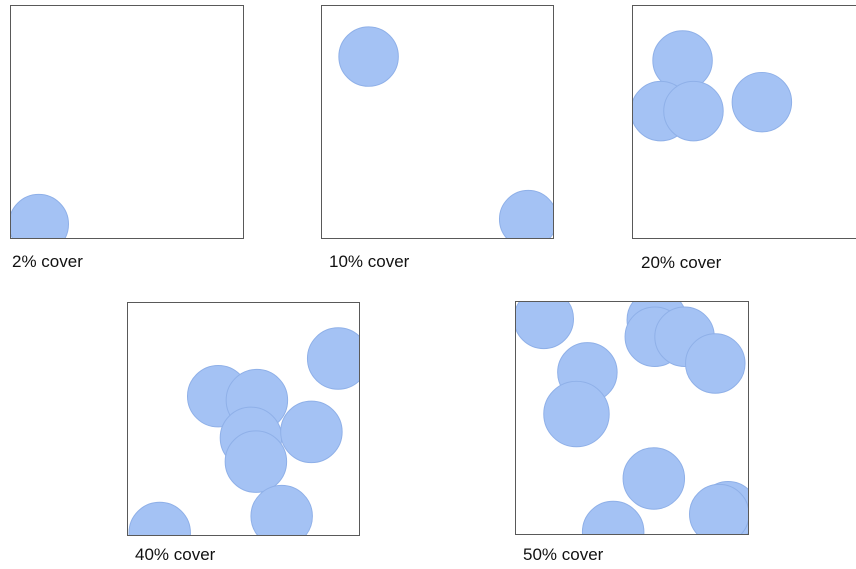 The width and height of the screenshot is (856, 569). What do you see at coordinates (563, 554) in the screenshot?
I see `panel-caption: 50% cover` at bounding box center [563, 554].